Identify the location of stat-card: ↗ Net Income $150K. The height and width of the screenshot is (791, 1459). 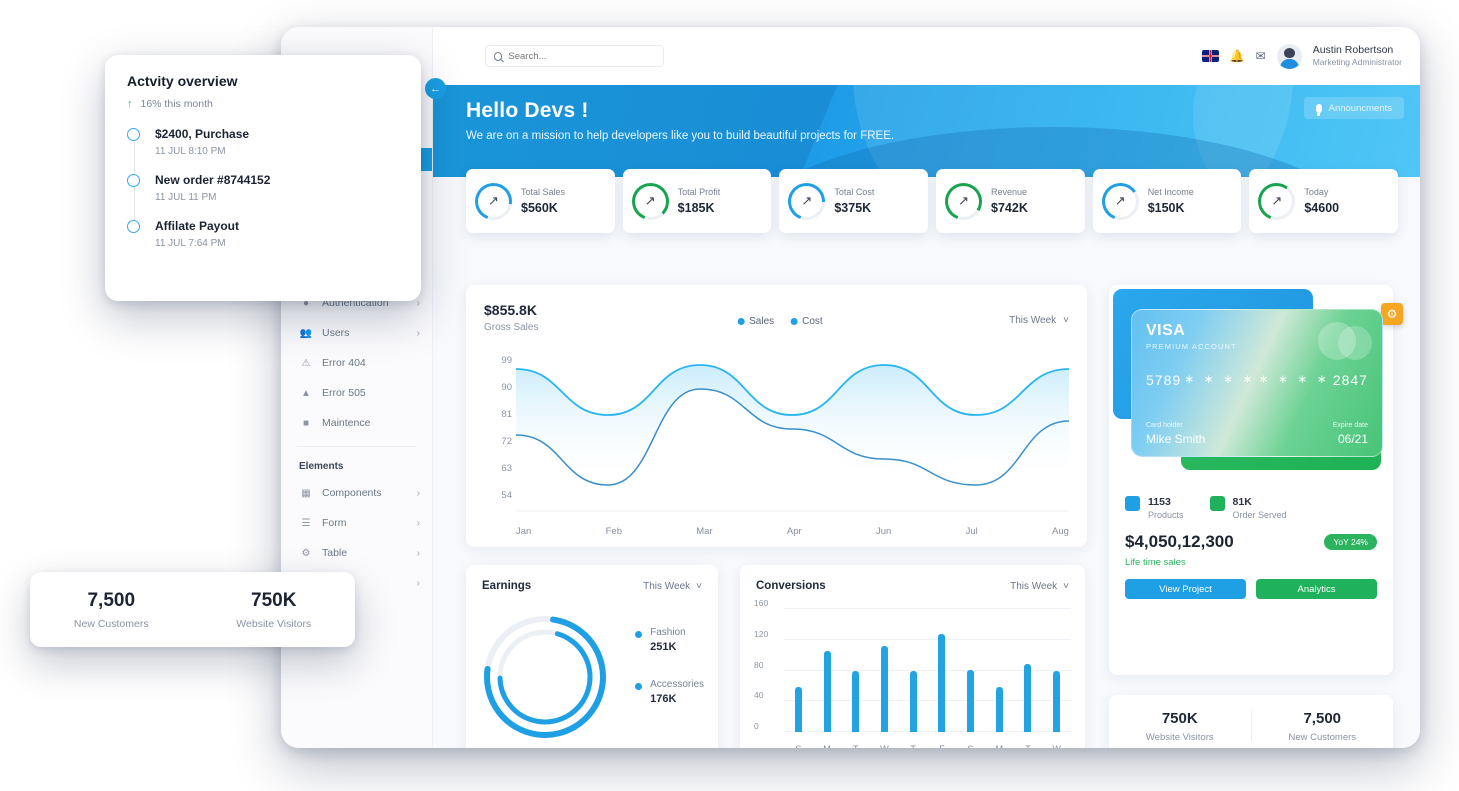
(1167, 201).